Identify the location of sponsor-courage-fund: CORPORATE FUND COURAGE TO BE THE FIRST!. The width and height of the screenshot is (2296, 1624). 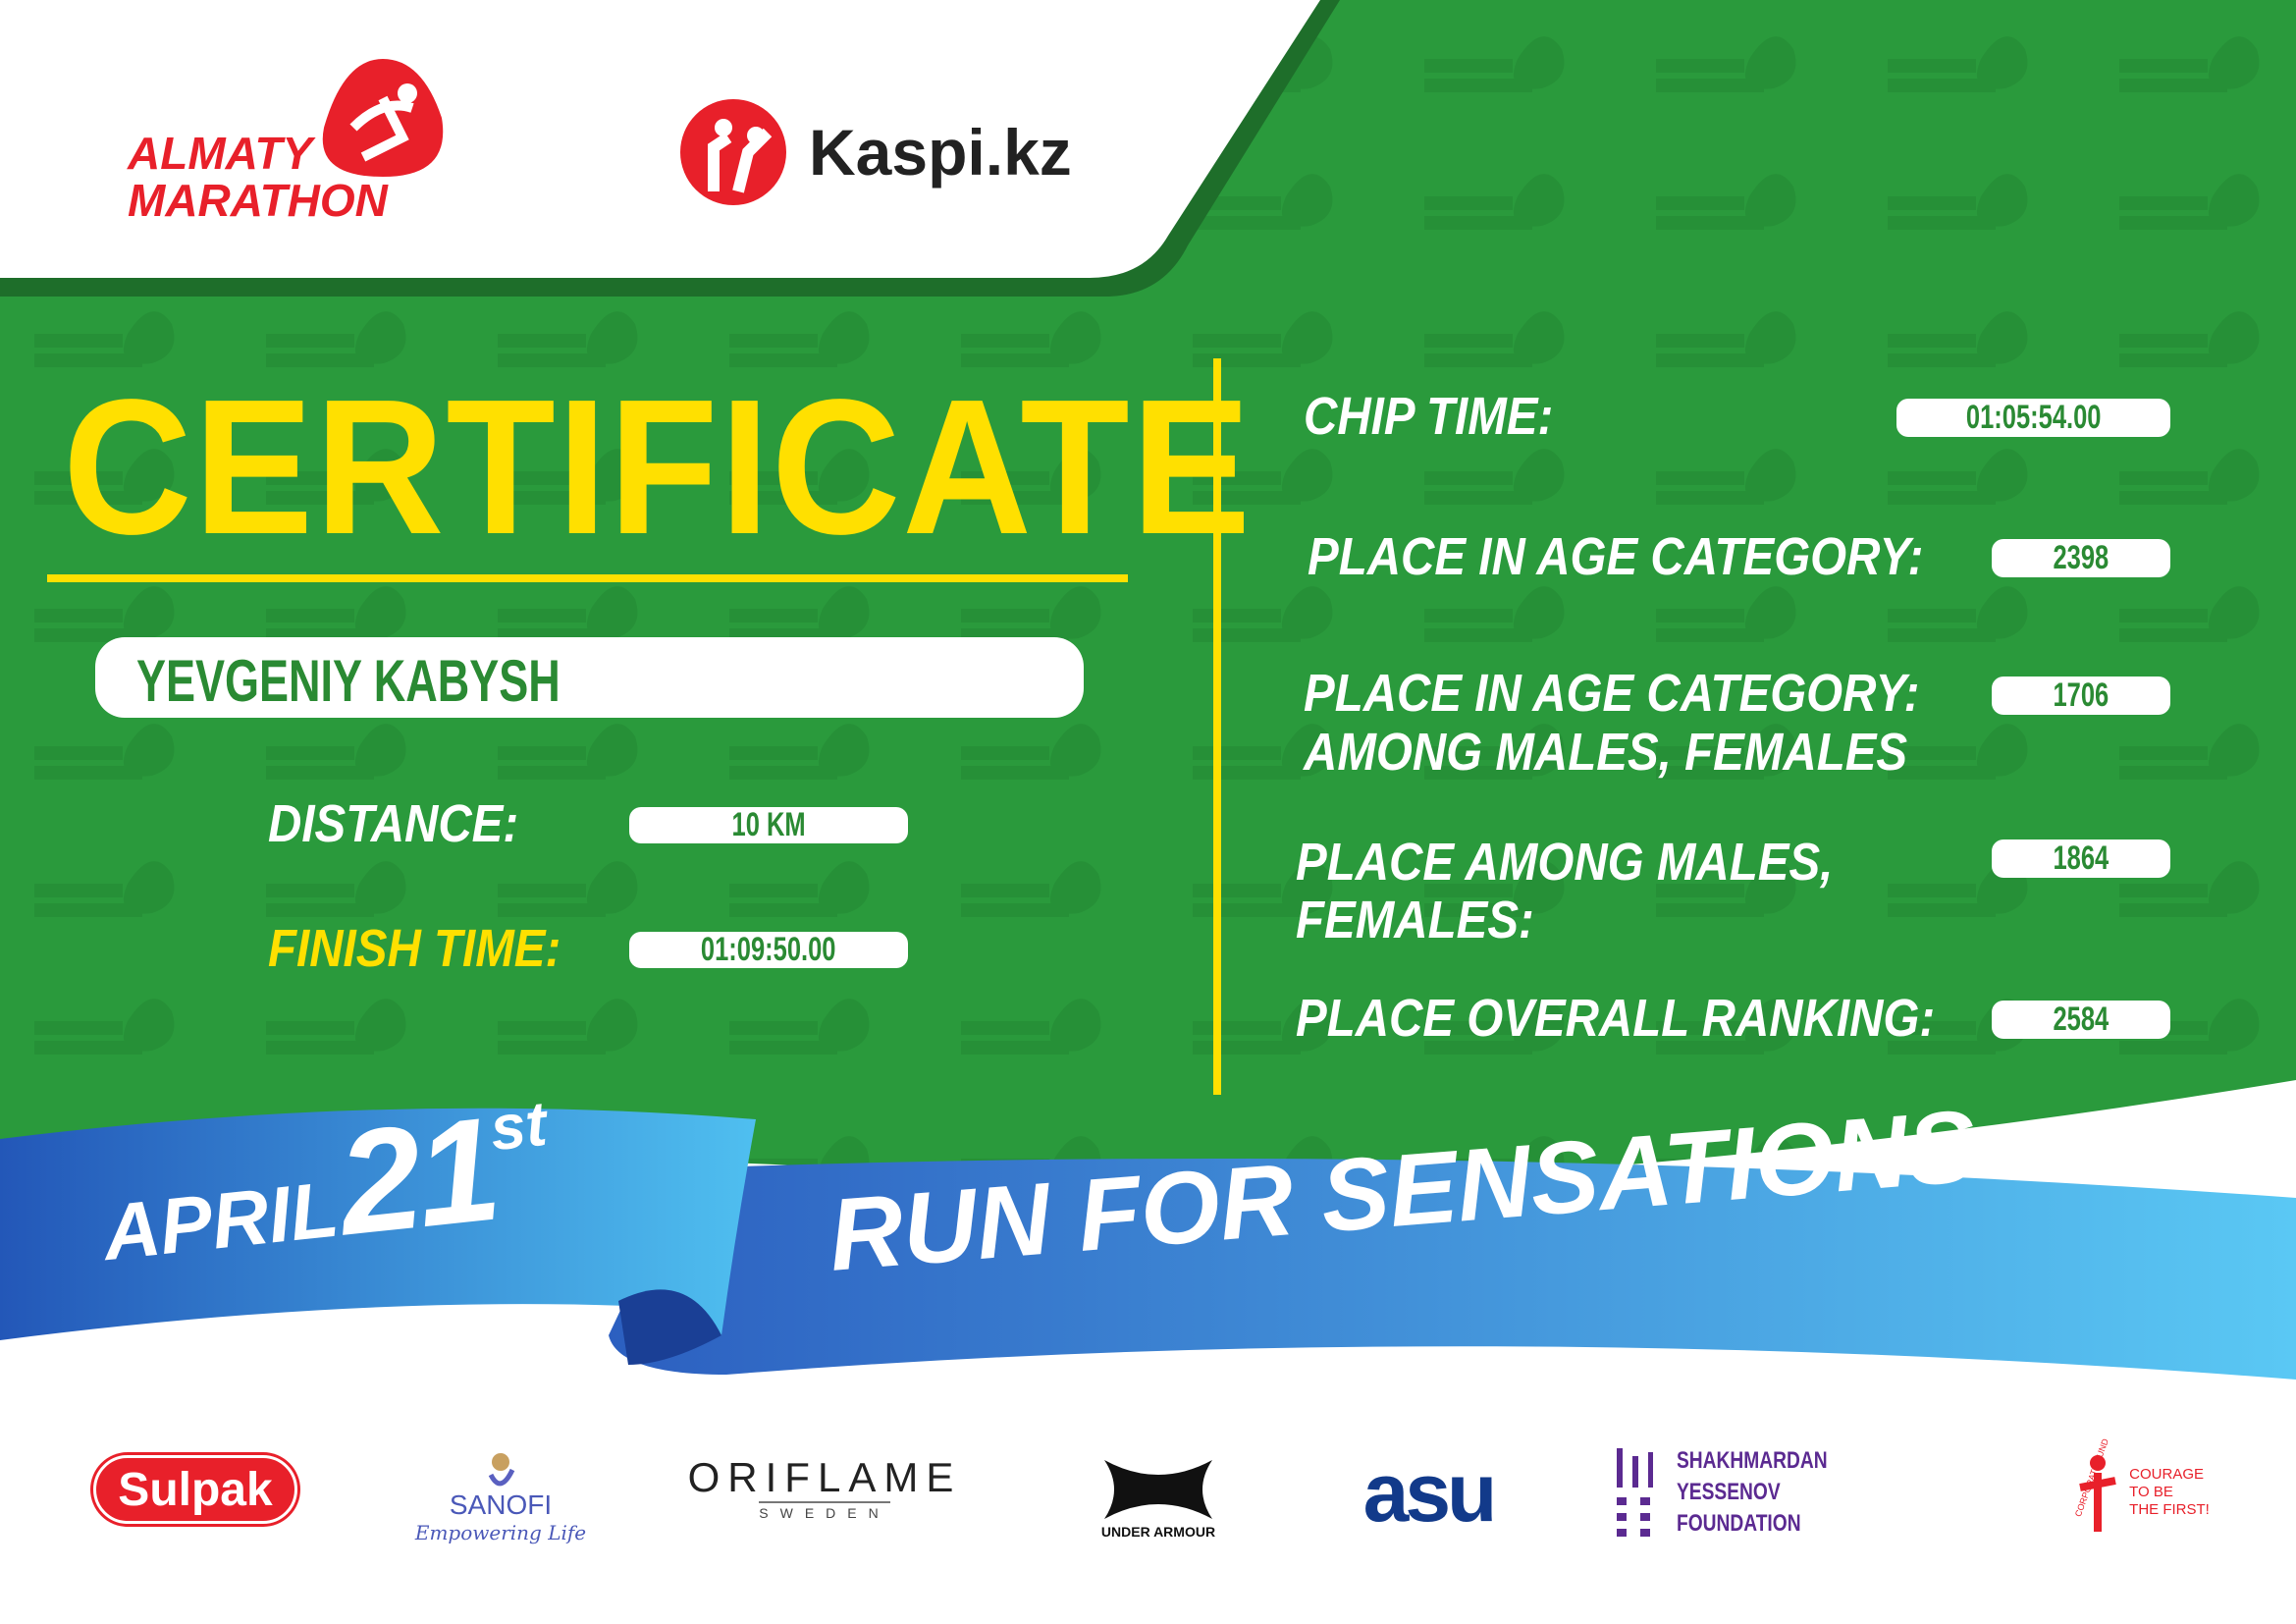
(2135, 1489).